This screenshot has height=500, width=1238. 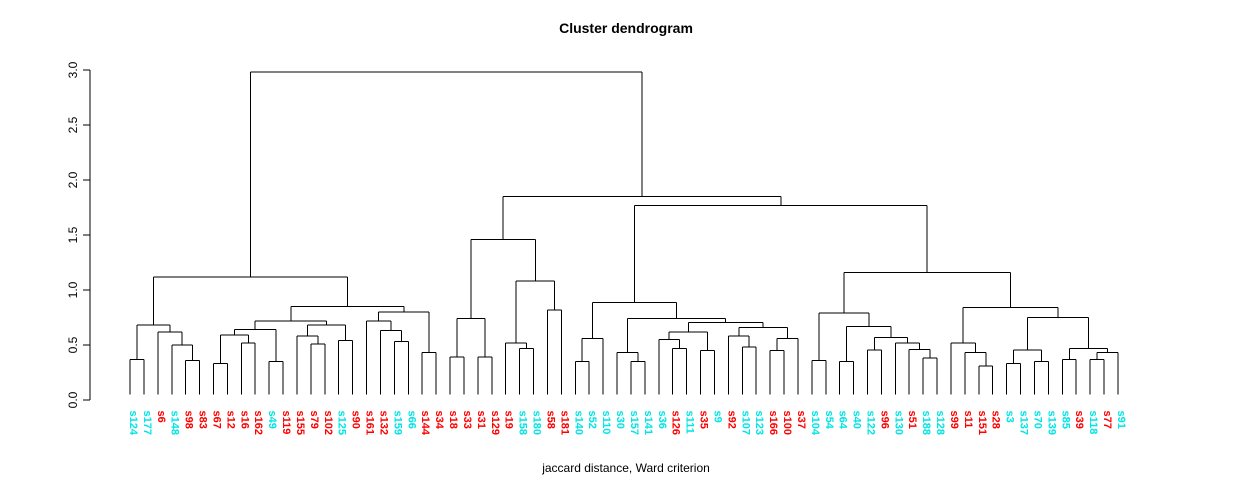 What do you see at coordinates (1037, 420) in the screenshot?
I see `leaf-label: s70` at bounding box center [1037, 420].